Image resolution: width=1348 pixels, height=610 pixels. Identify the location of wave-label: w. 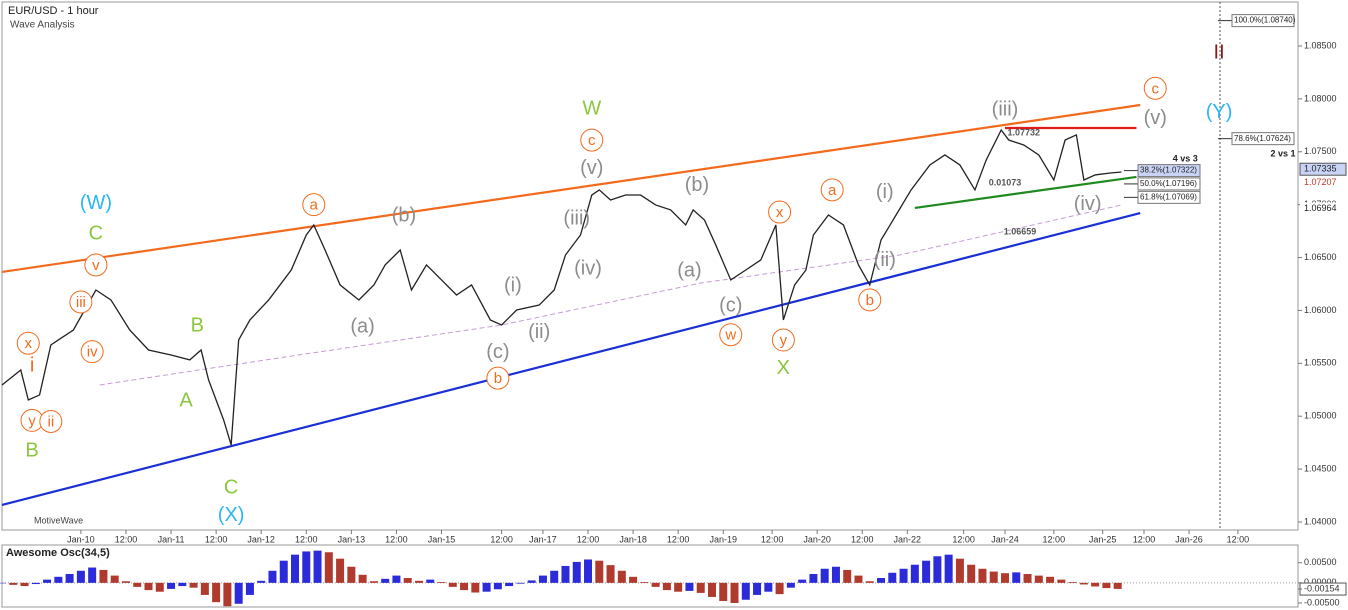
(730, 335).